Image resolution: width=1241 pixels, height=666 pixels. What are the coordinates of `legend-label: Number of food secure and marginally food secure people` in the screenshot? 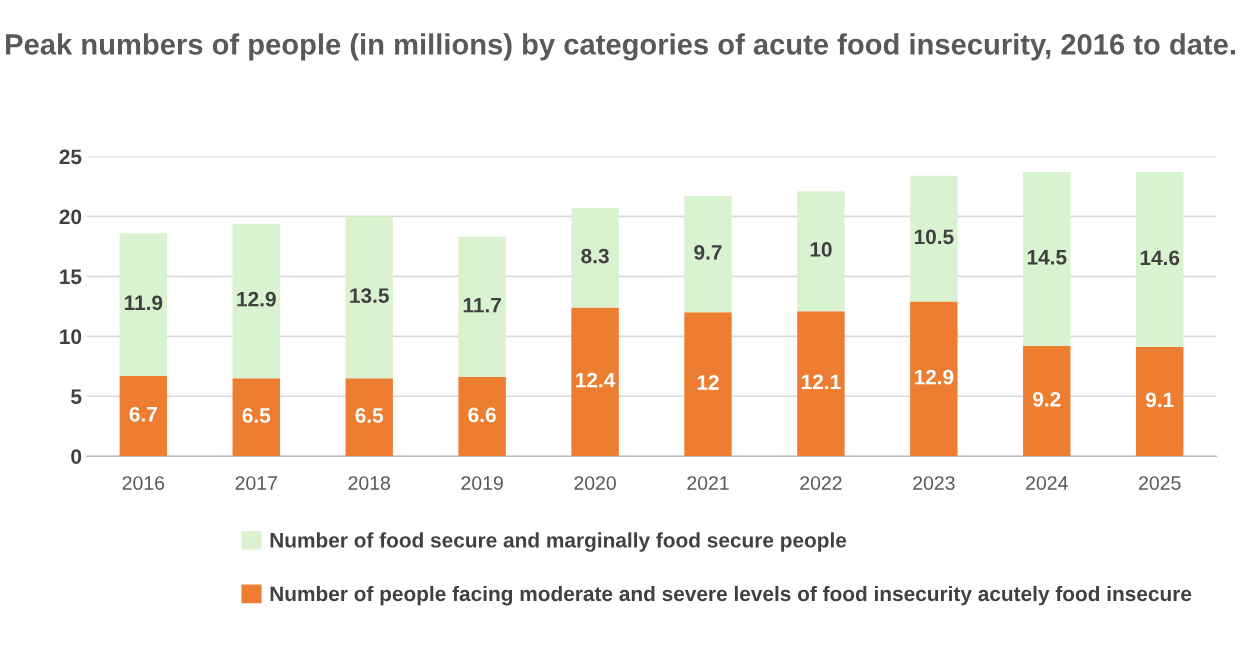 It's located at (558, 542).